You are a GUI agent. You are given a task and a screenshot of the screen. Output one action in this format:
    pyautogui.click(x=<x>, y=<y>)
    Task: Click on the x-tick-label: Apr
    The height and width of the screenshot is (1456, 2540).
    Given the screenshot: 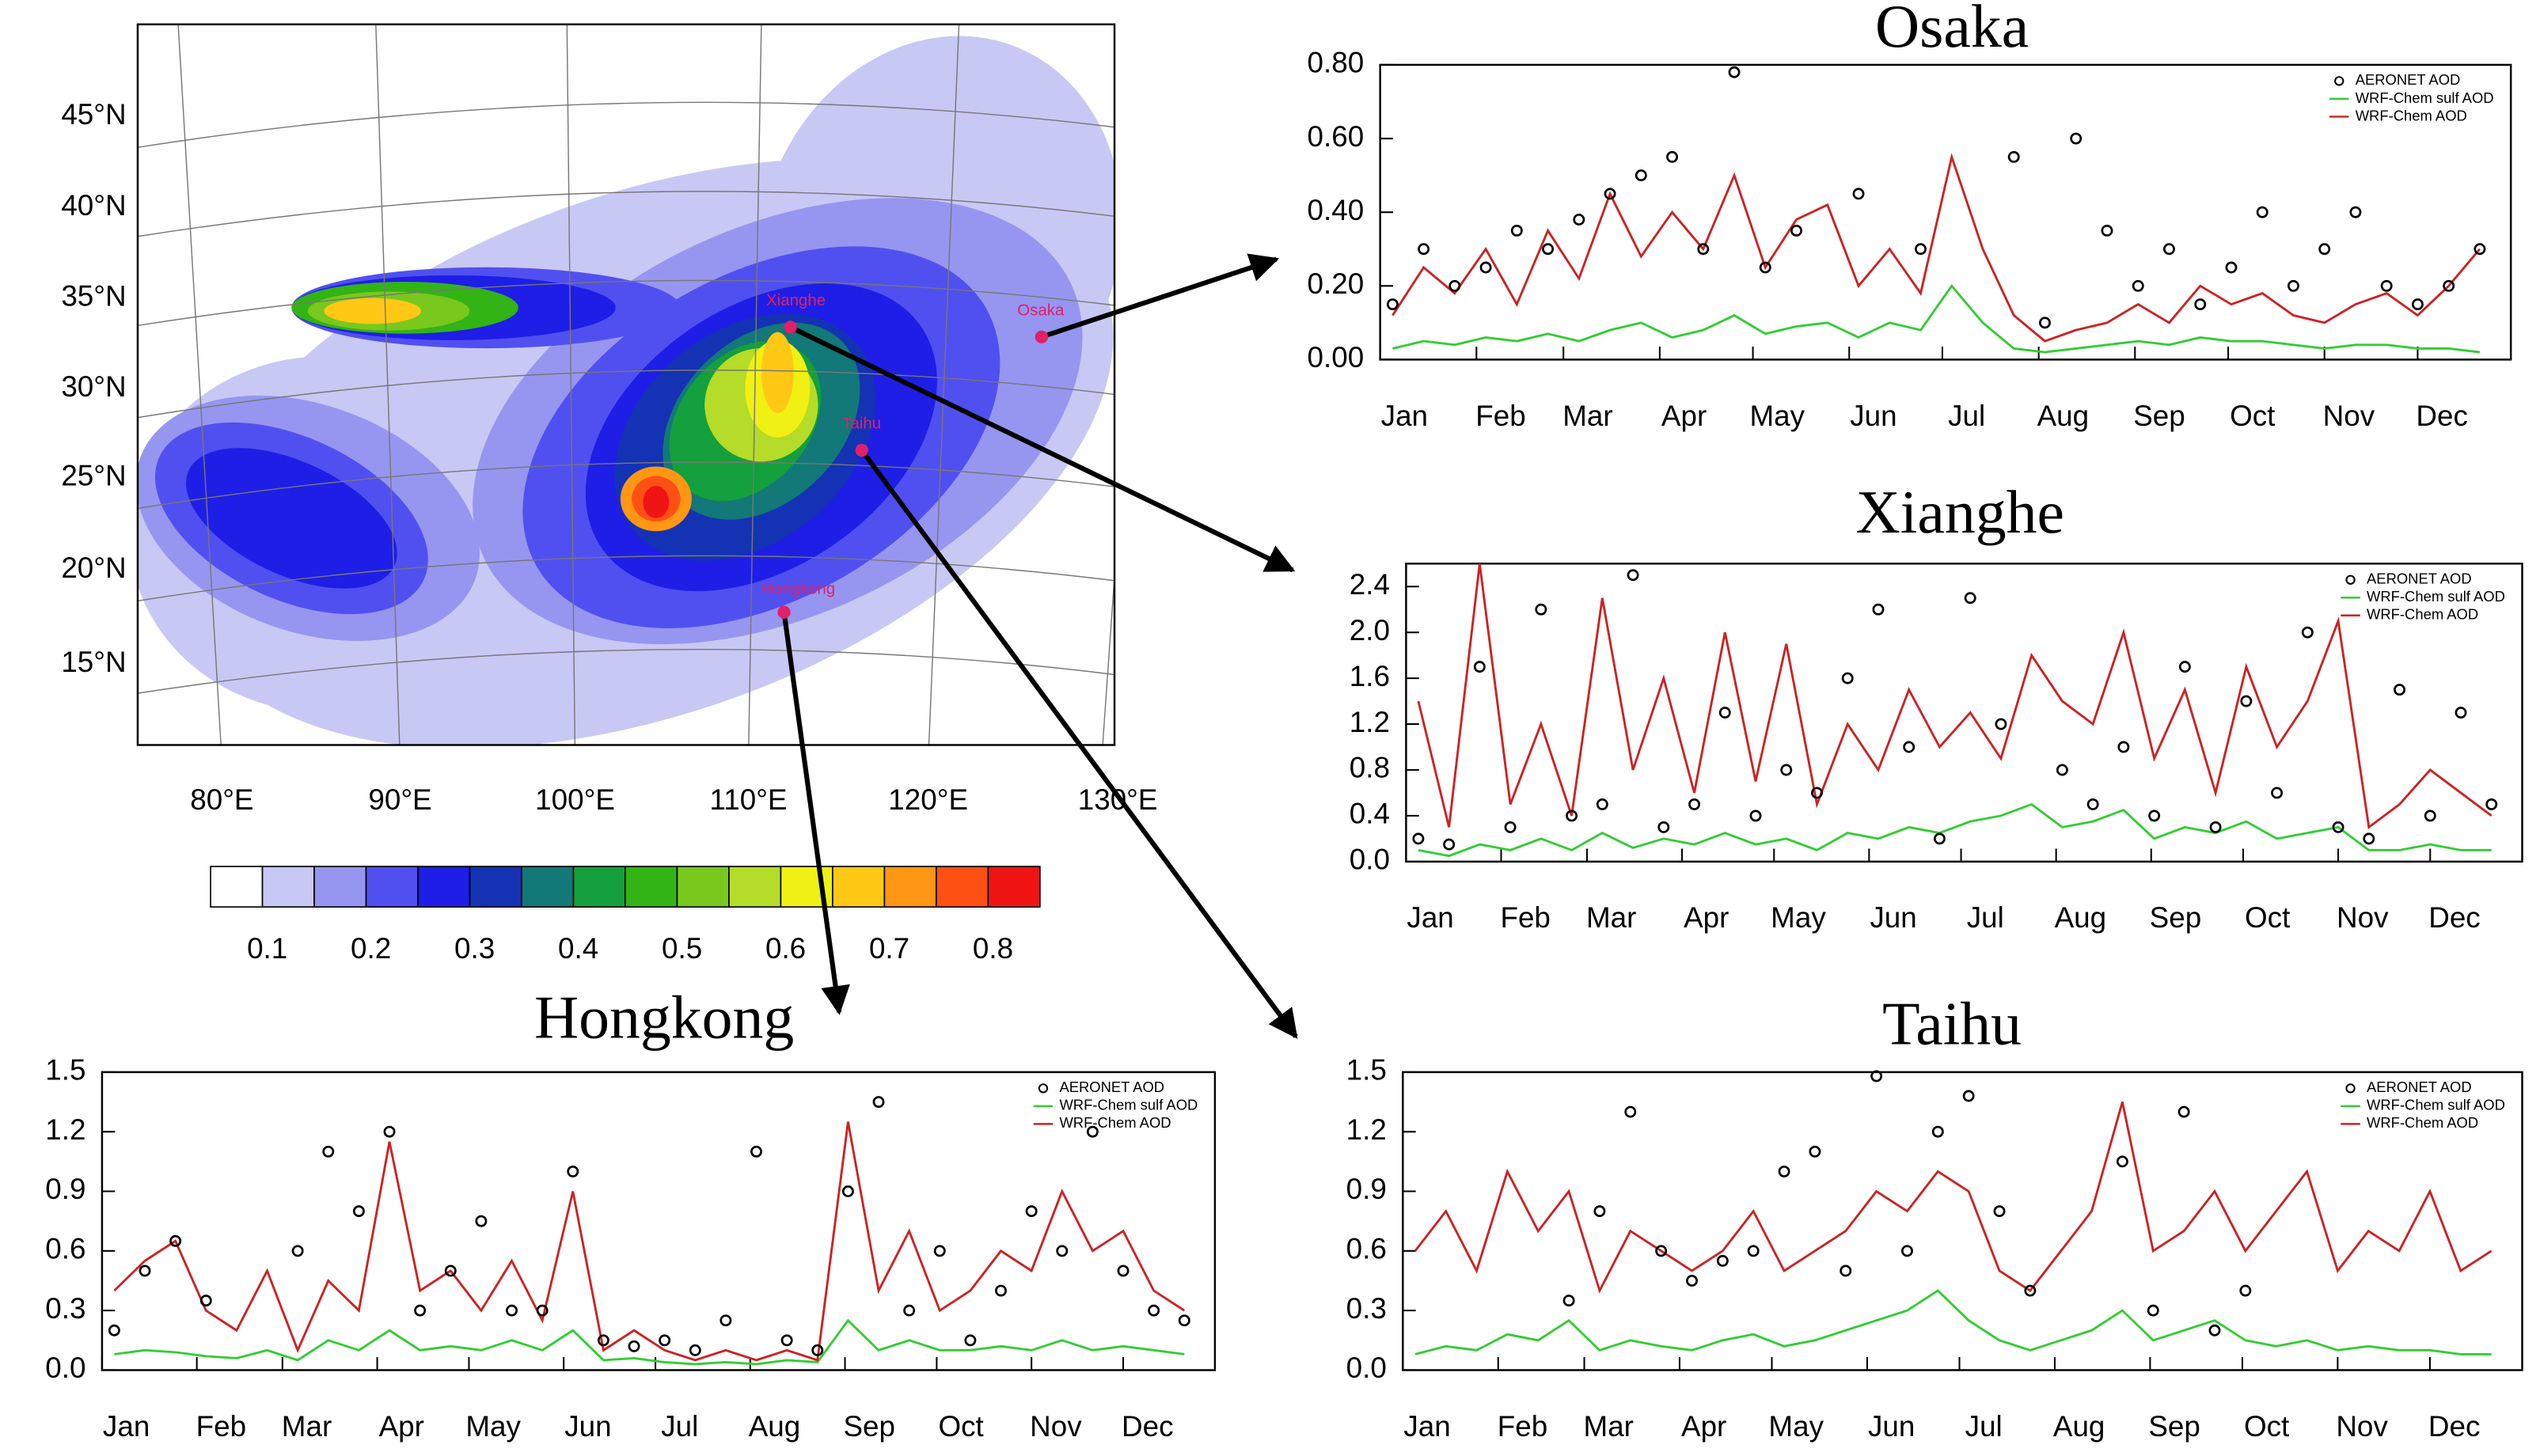 What is the action you would take?
    pyautogui.click(x=1684, y=416)
    